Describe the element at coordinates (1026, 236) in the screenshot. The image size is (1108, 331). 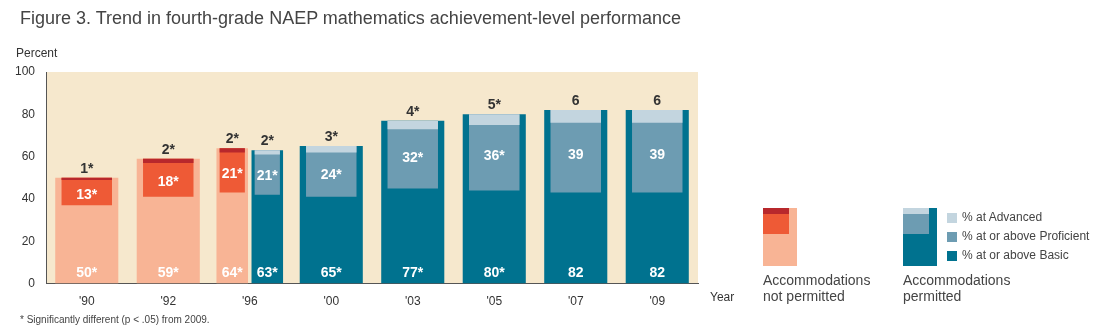
I see `legend-label: % at or above Proficient` at that location.